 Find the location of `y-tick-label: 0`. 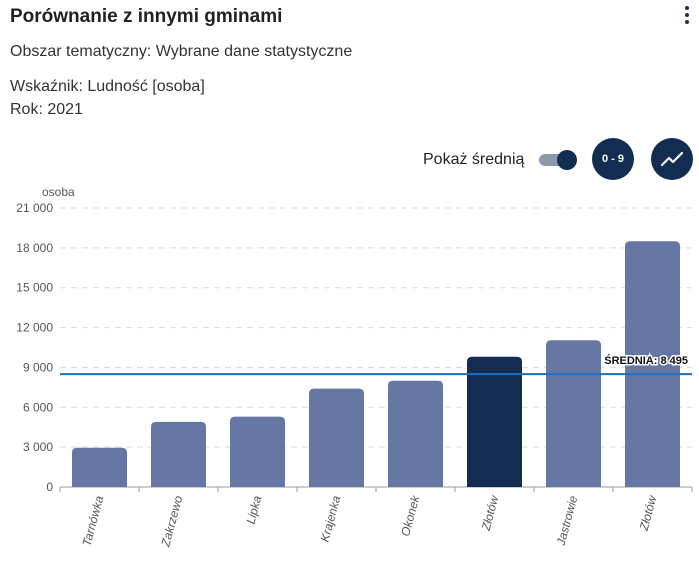

y-tick-label: 0 is located at coordinates (49, 487).